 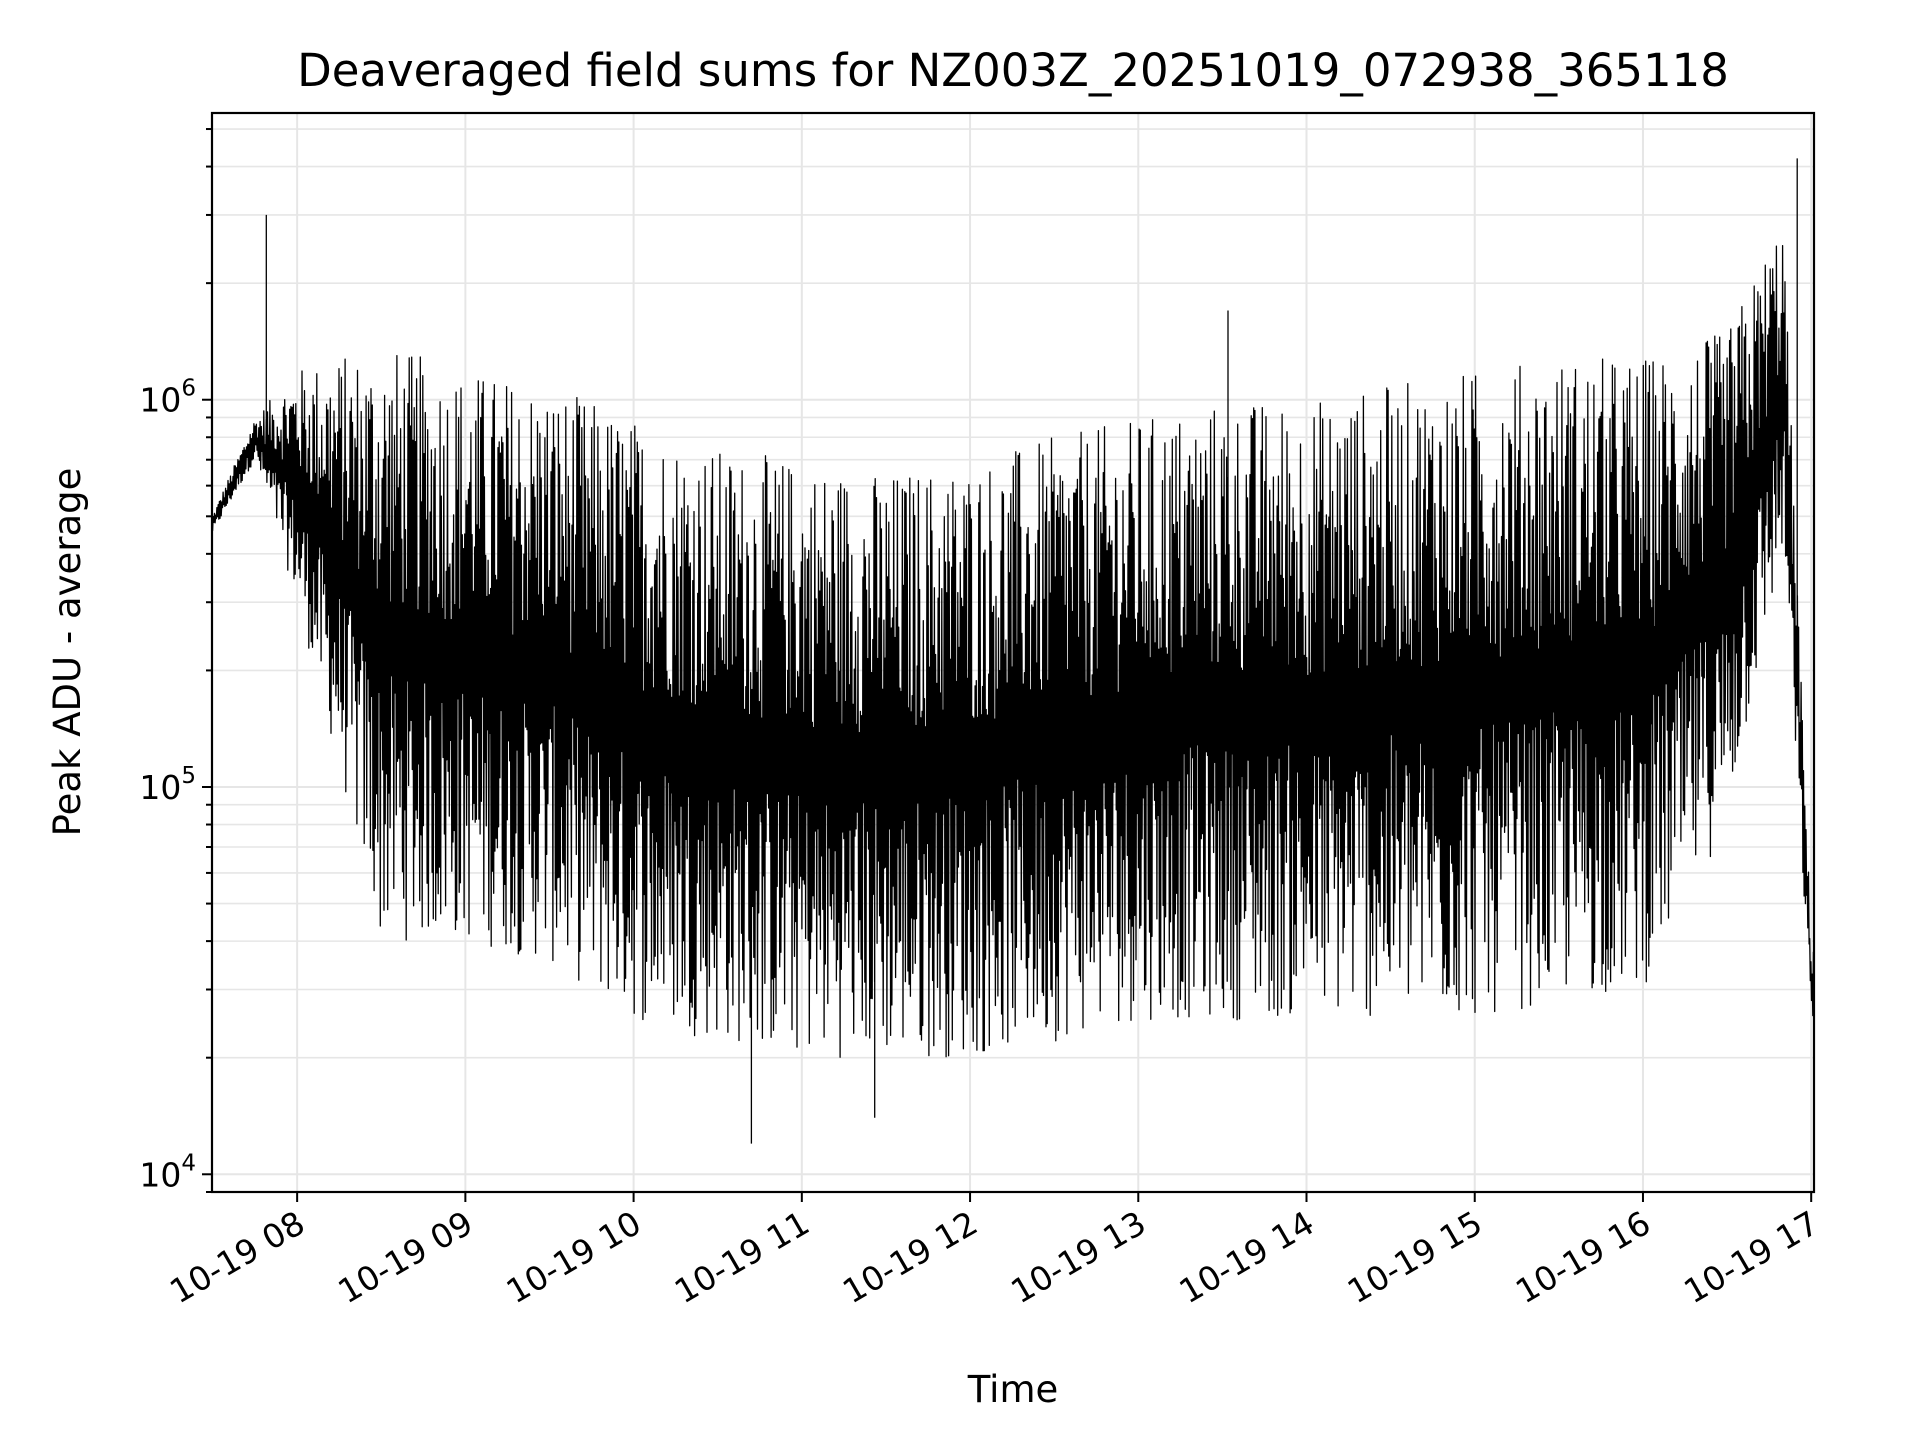 I want to click on y-tick-label: 10⁵, so click(x=167, y=785).